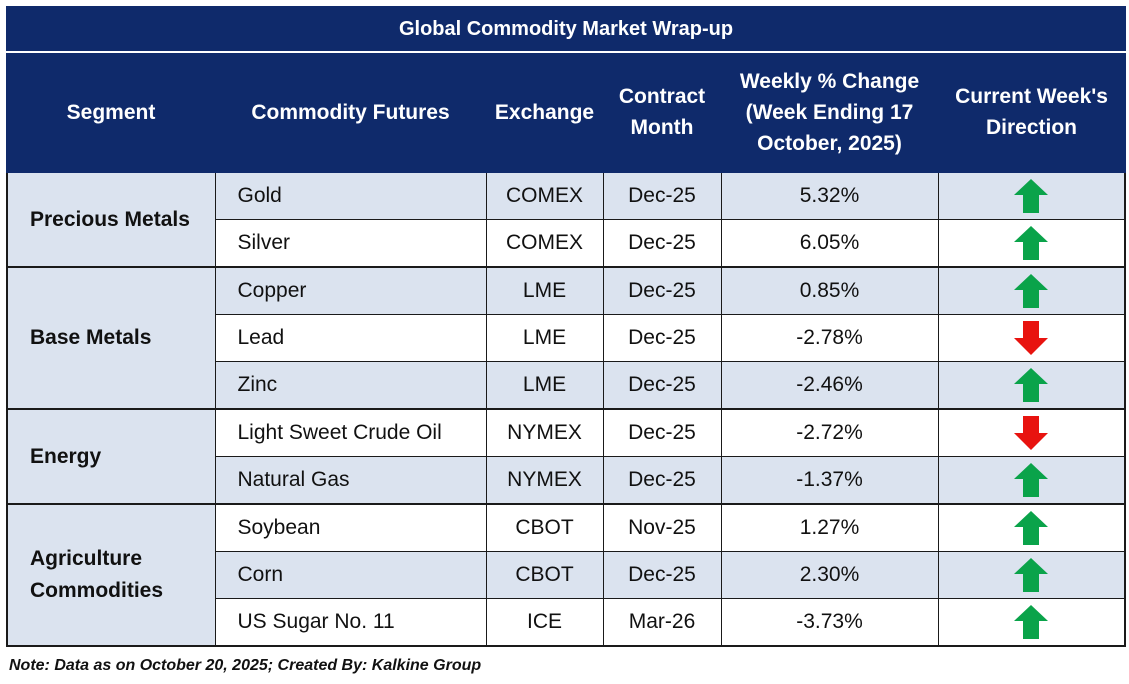 The height and width of the screenshot is (684, 1129). I want to click on header-commodity-futures: Commodity Futures, so click(350, 112).